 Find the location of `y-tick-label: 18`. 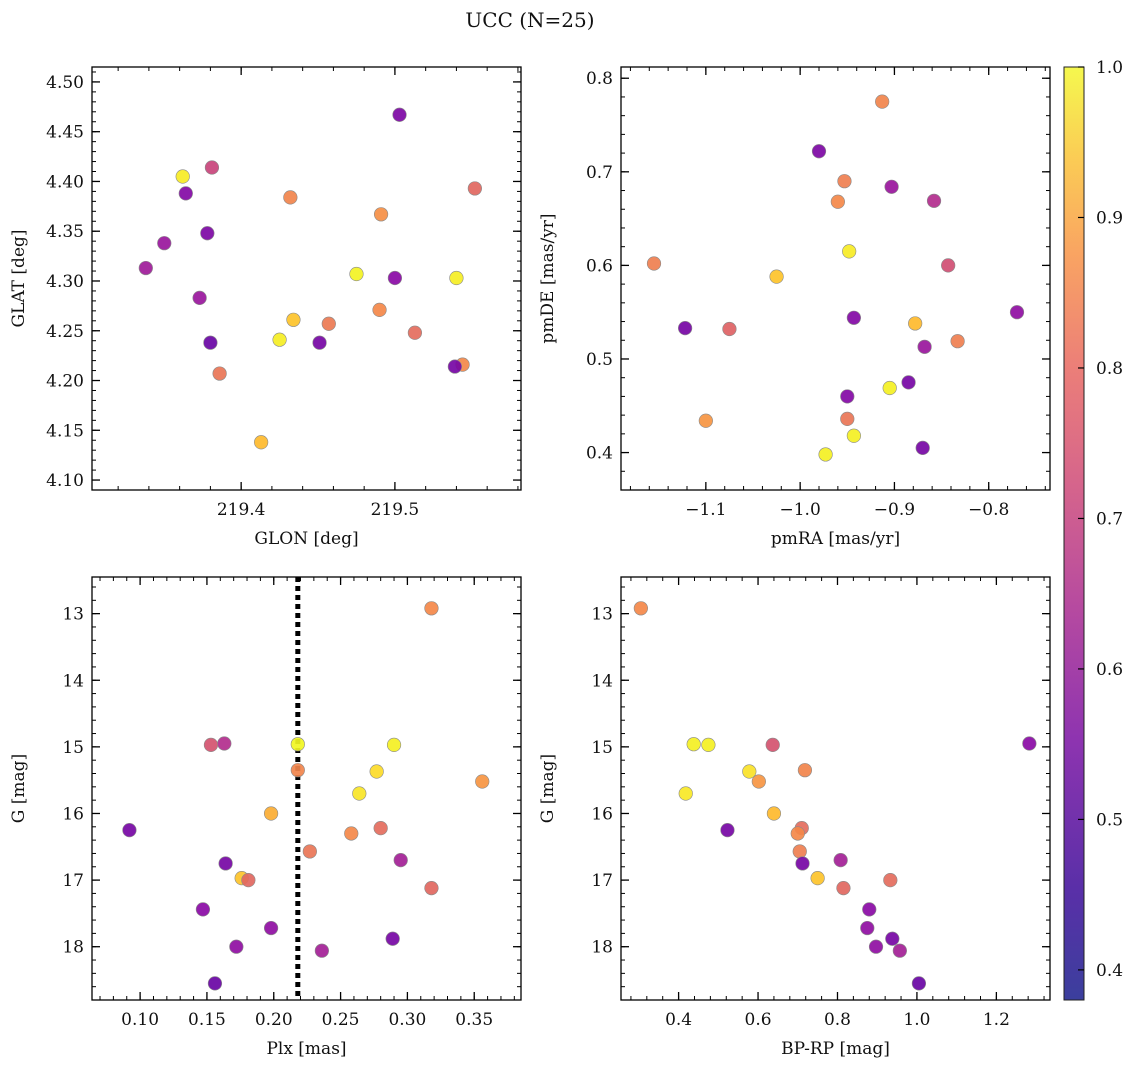

y-tick-label: 18 is located at coordinates (602, 948).